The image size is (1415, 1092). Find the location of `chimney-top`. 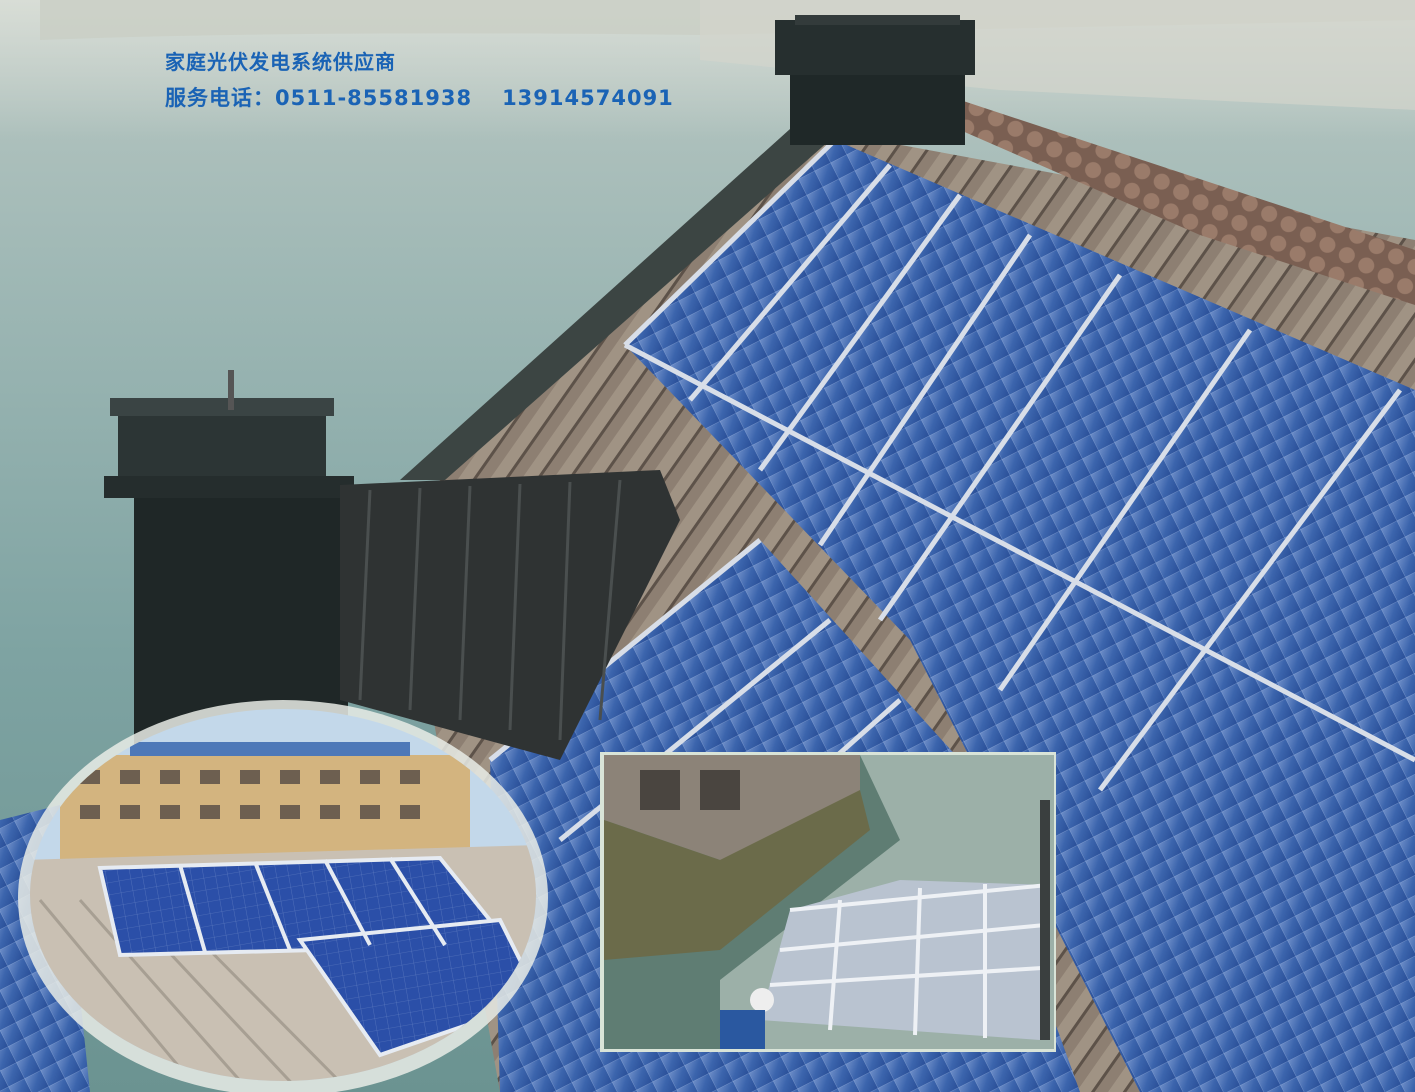

chimney-top is located at coordinates (875, 80).